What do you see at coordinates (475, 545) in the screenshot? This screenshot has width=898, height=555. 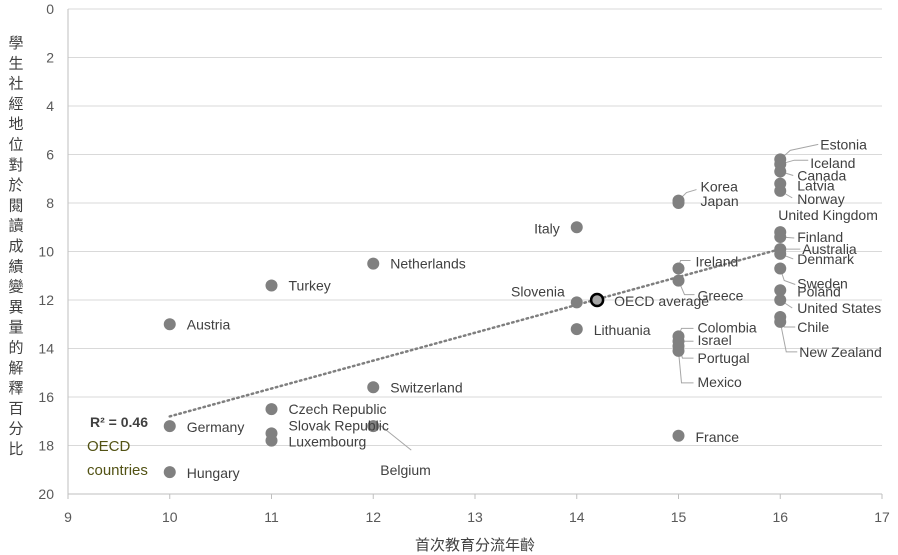 I see `x-axis-title: 首次教育分流年齡` at bounding box center [475, 545].